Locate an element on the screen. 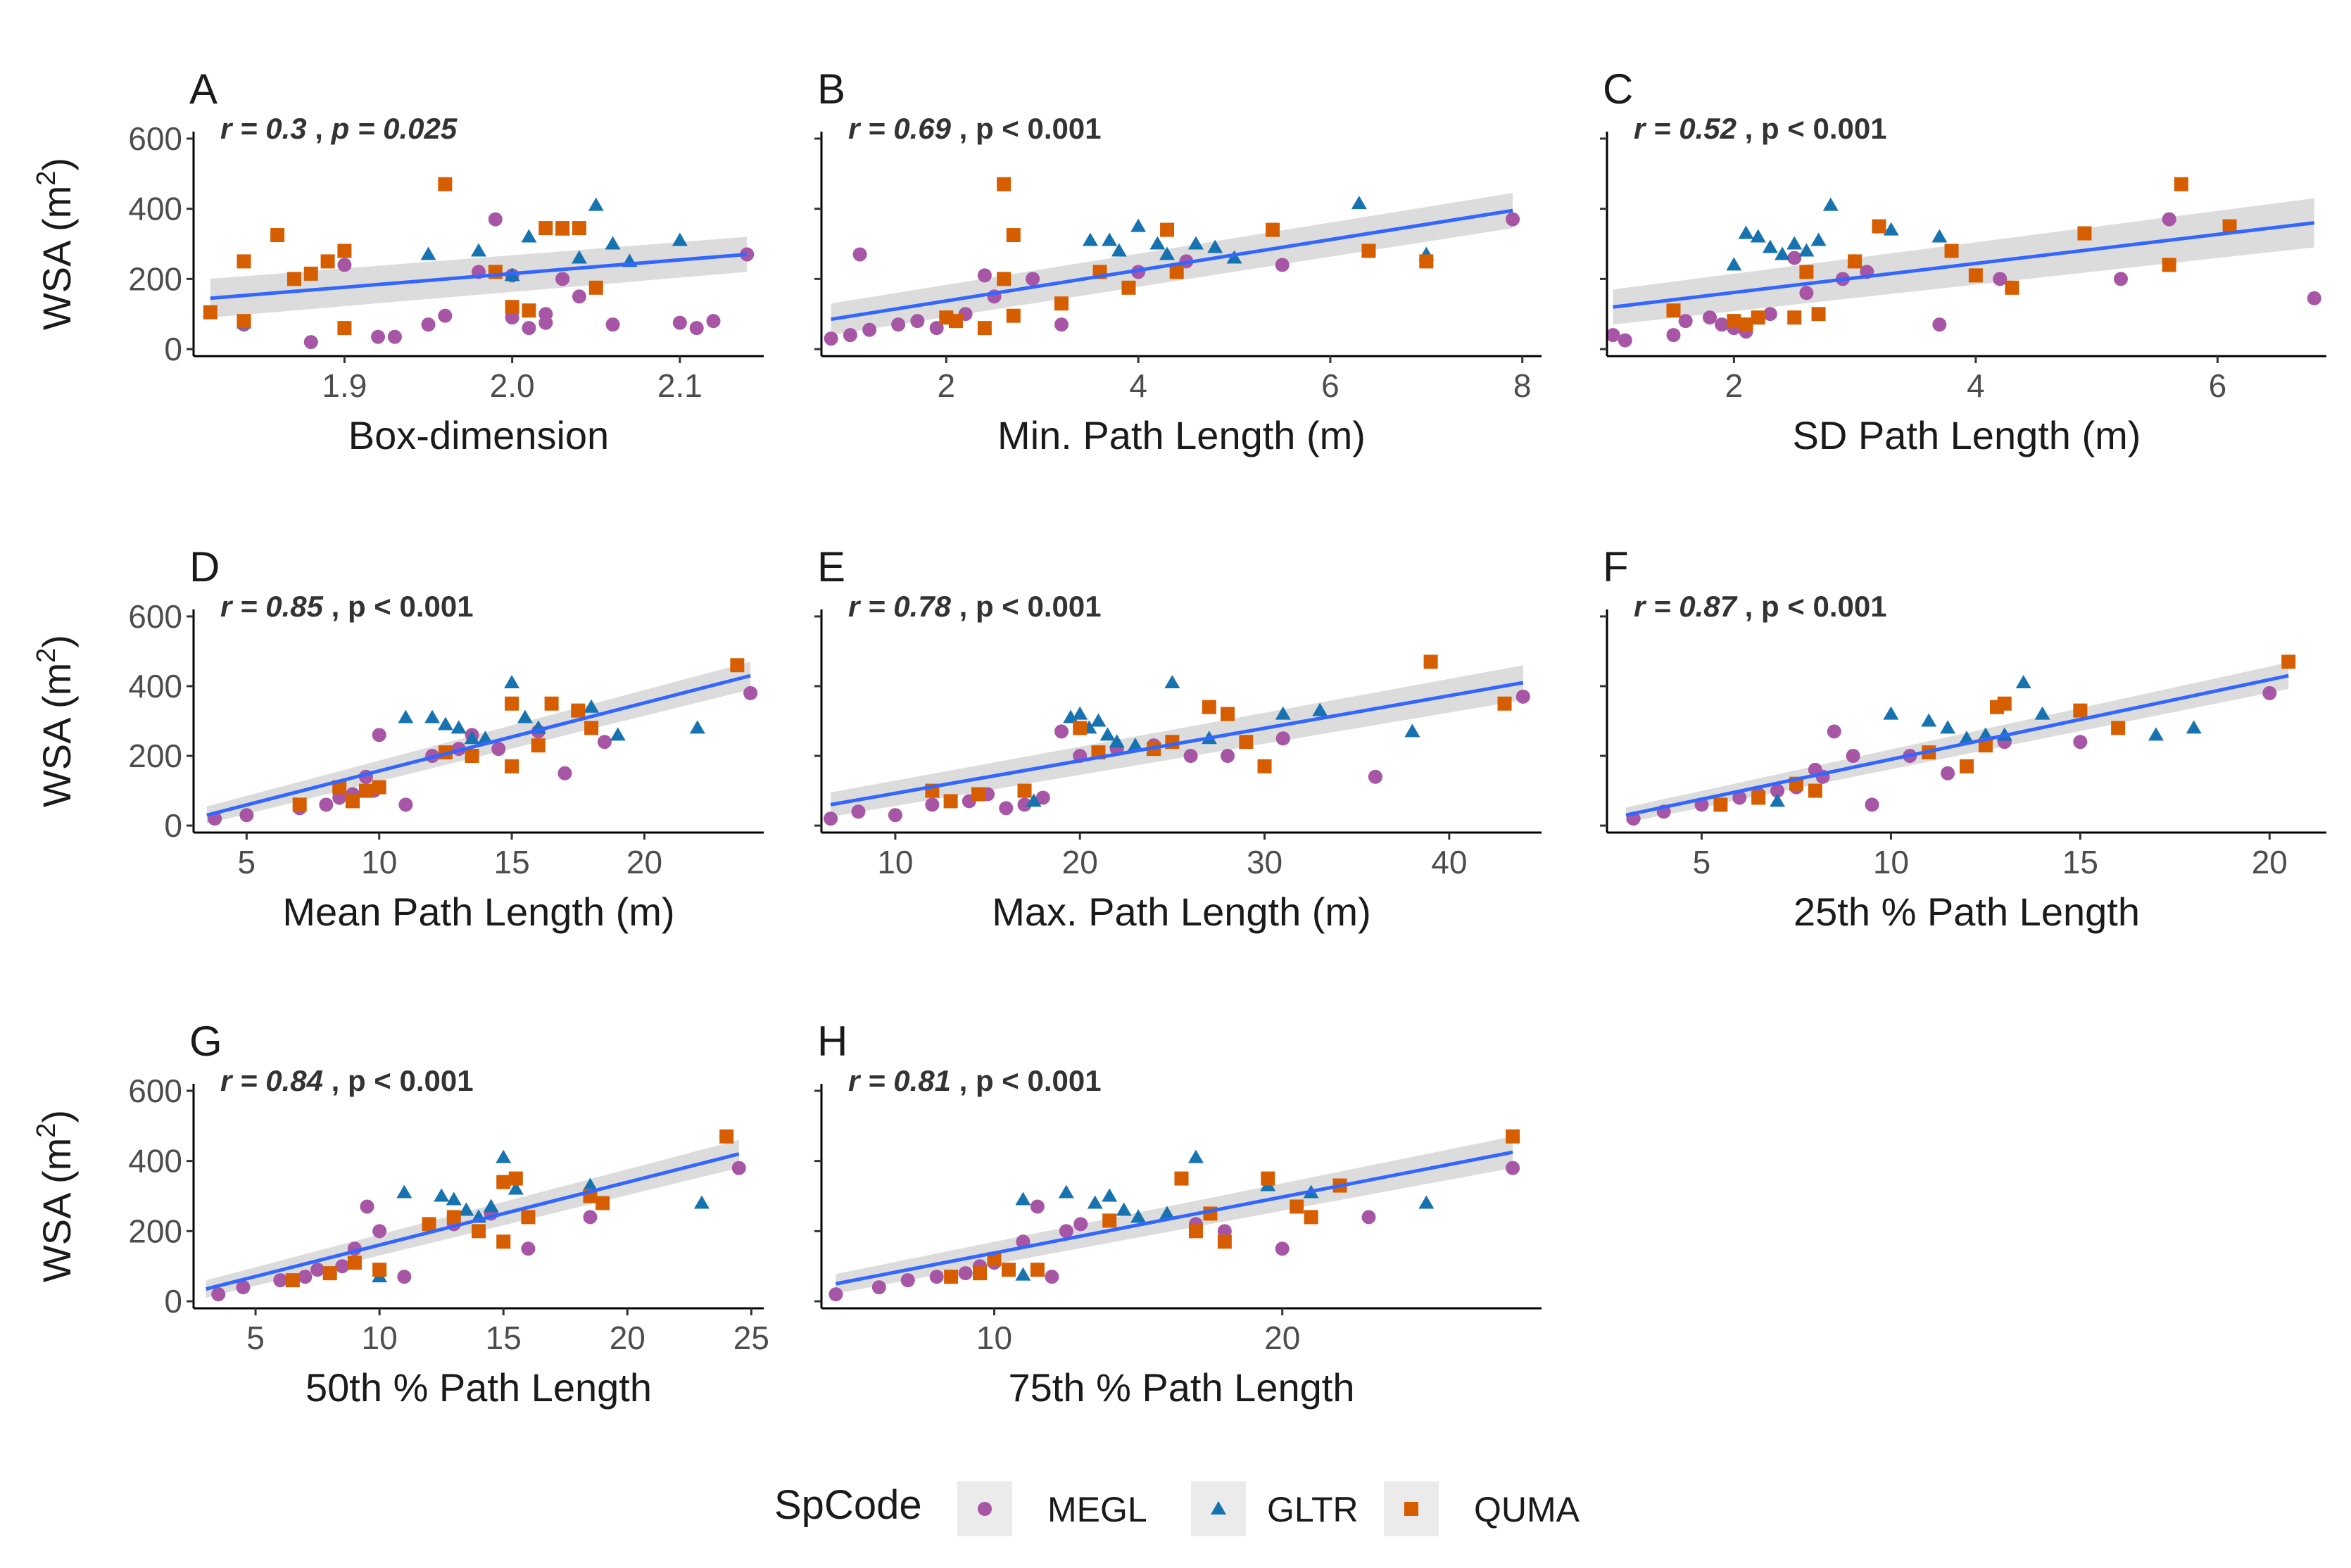 Image resolution: width=2351 pixels, height=1568 pixels. stat-annotation-a: r = 0.3 , p = 0.025 is located at coordinates (339, 128).